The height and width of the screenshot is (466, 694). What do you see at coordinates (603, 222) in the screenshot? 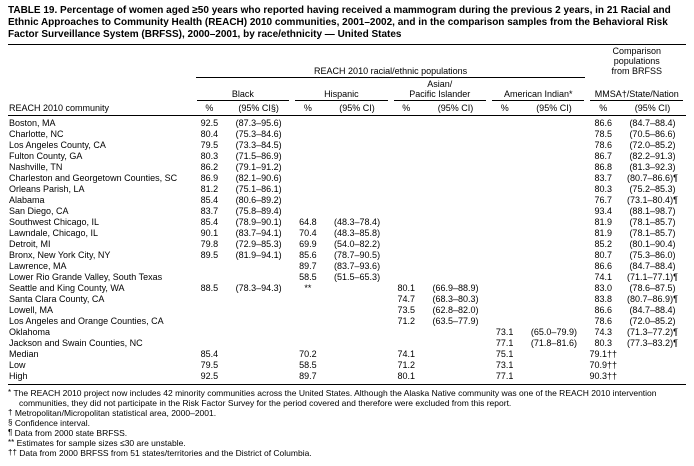
I see `percent-value: 81.9` at bounding box center [603, 222].